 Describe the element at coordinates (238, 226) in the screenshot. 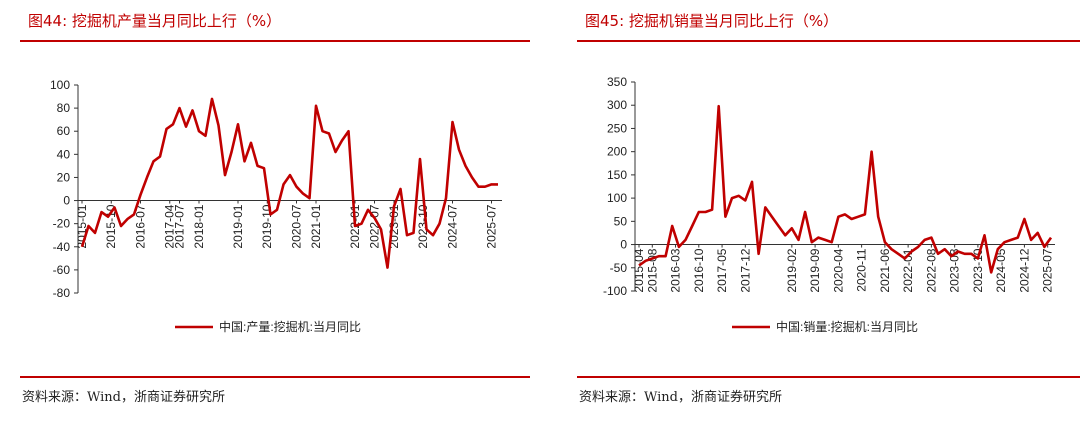

I see `x-tick-label: 2019-01` at that location.